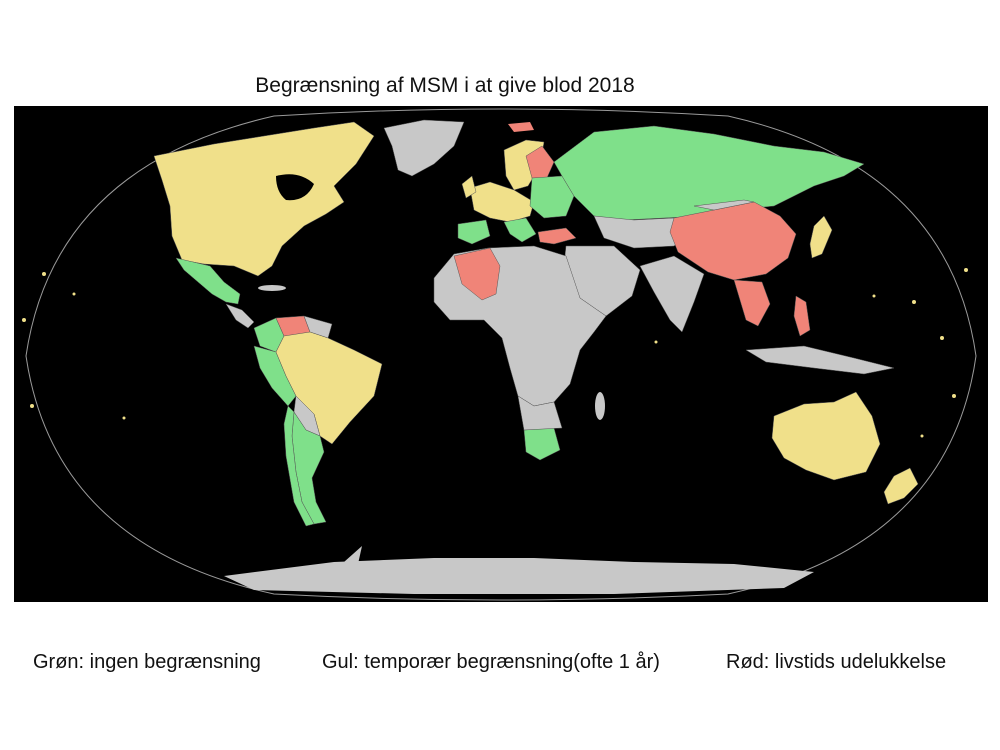 This screenshot has height=750, width=1000. Describe the element at coordinates (826, 436) in the screenshot. I see `australia` at that location.